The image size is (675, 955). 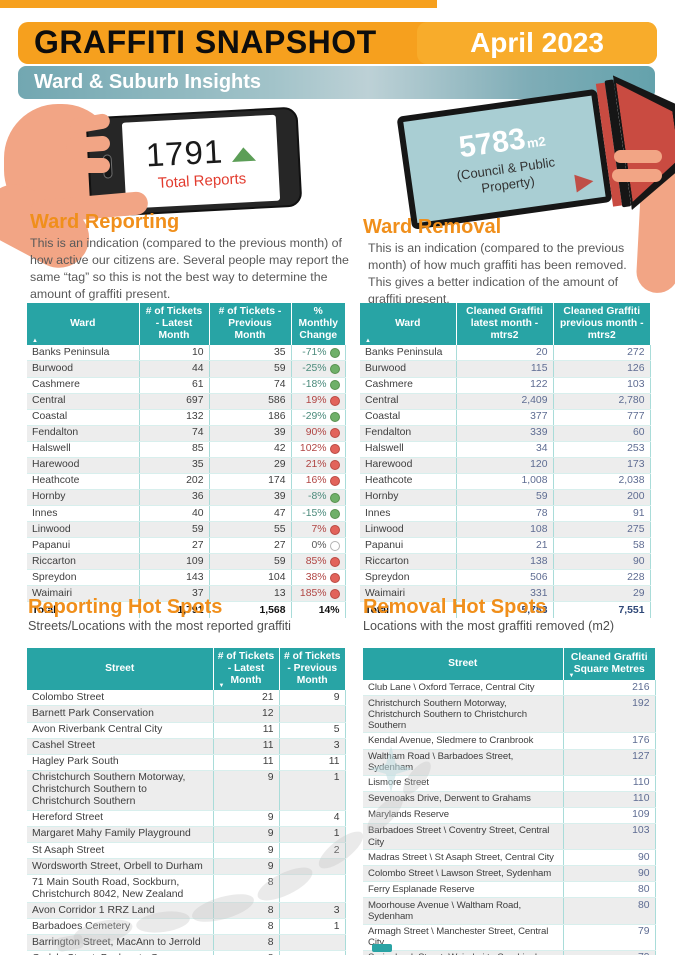 What do you see at coordinates (638, 156) in the screenshot?
I see `finger-illustration` at bounding box center [638, 156].